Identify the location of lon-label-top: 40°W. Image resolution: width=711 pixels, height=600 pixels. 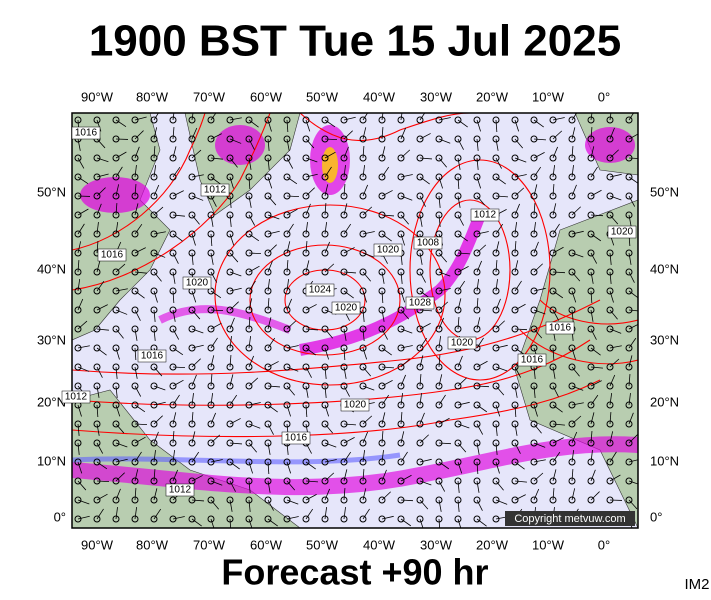
(379, 96).